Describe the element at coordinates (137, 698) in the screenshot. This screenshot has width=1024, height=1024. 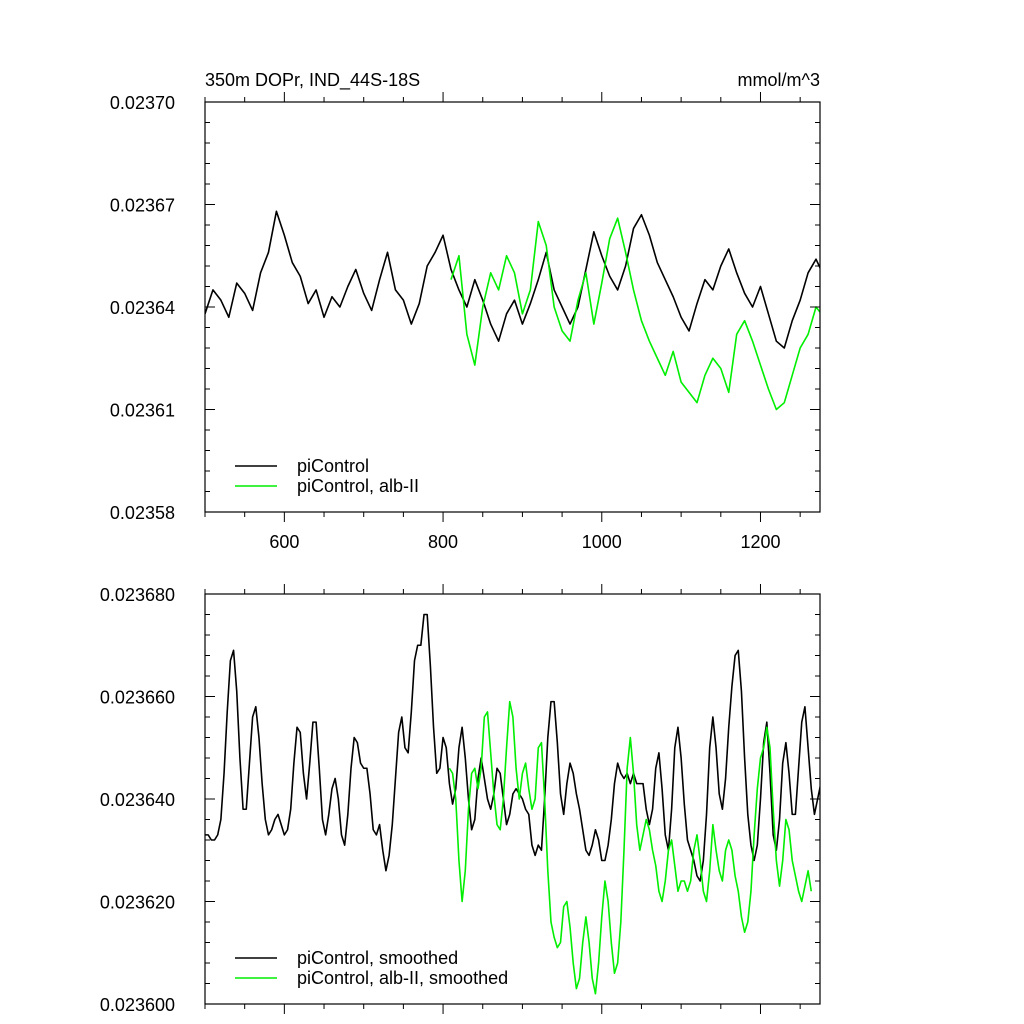
I see `bottom-y-tick-label: 0.023660` at that location.